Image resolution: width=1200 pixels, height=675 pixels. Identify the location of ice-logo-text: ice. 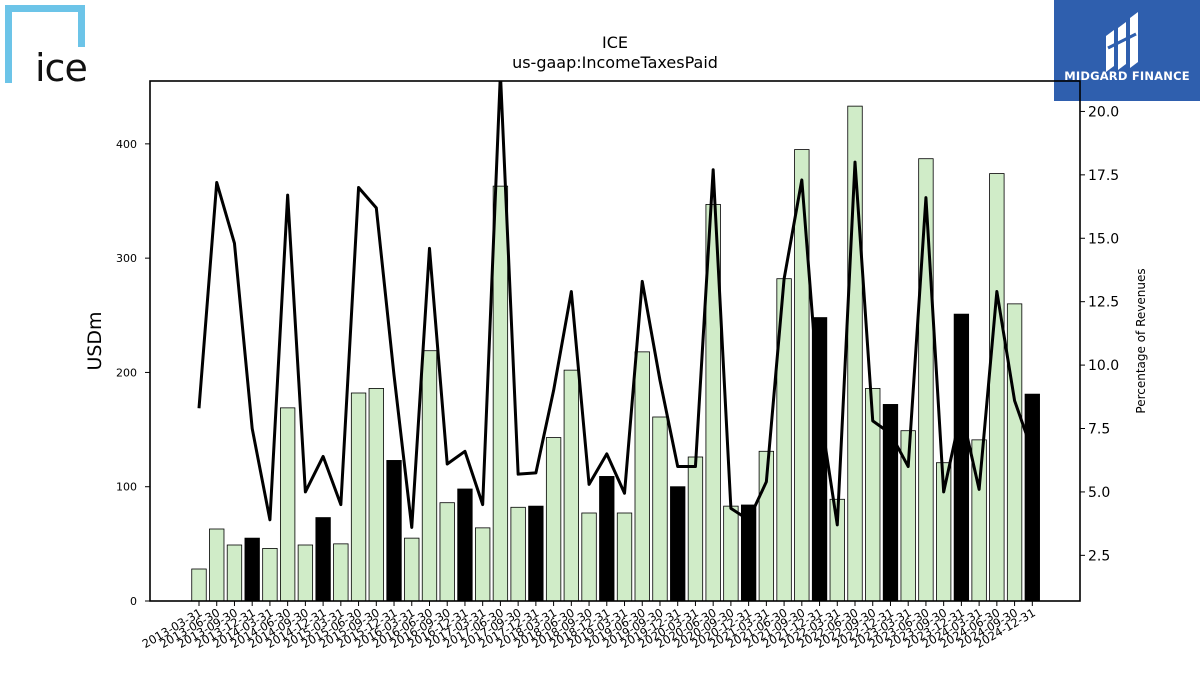
(61, 68).